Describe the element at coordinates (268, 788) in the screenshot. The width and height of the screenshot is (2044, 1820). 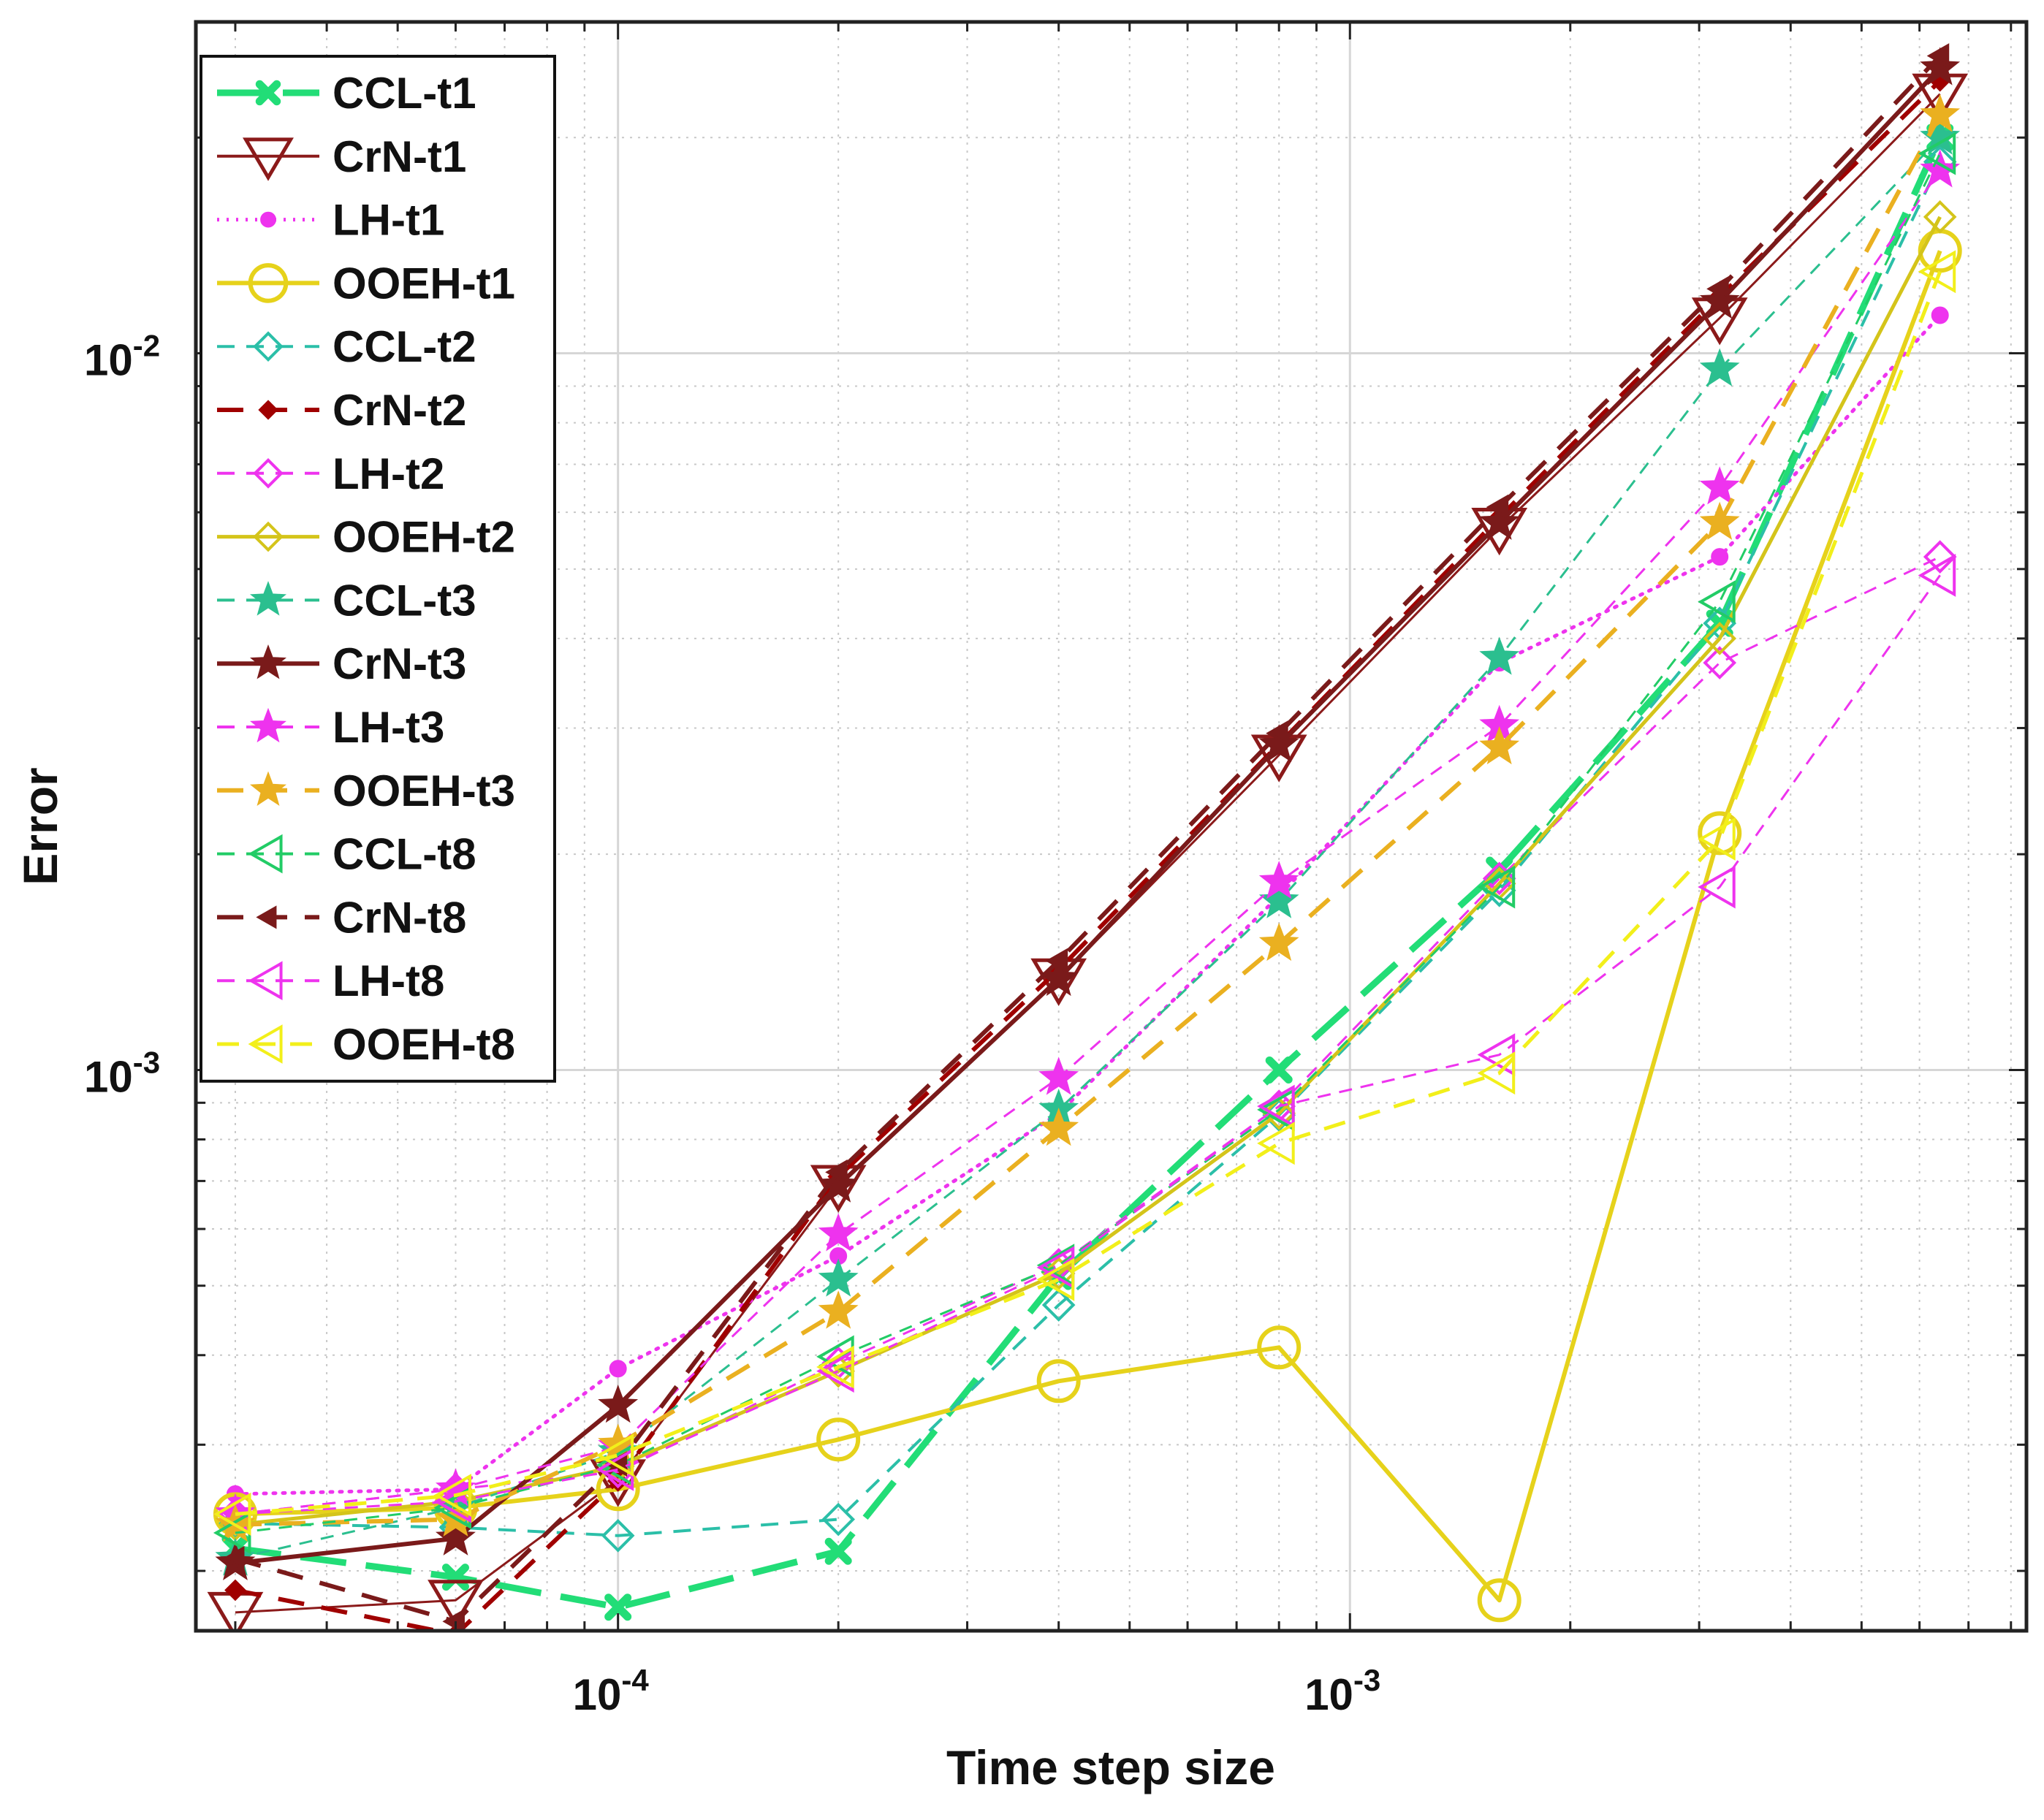
I see `legend-marker-ooeh-t3` at that location.